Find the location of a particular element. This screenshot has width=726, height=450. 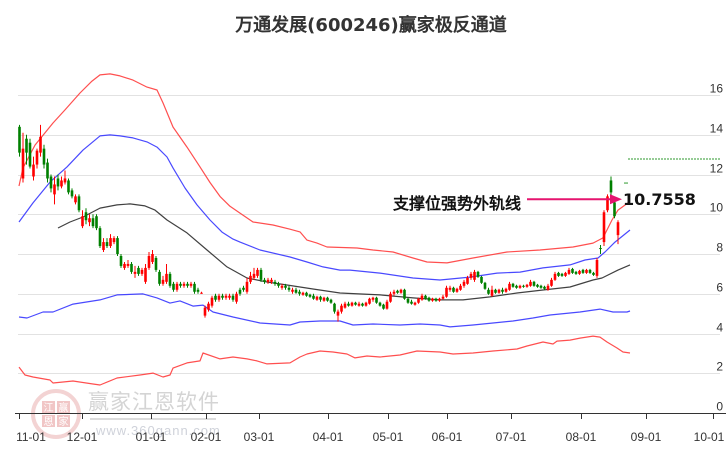

x-tick-label: 12-01 is located at coordinates (82, 437).